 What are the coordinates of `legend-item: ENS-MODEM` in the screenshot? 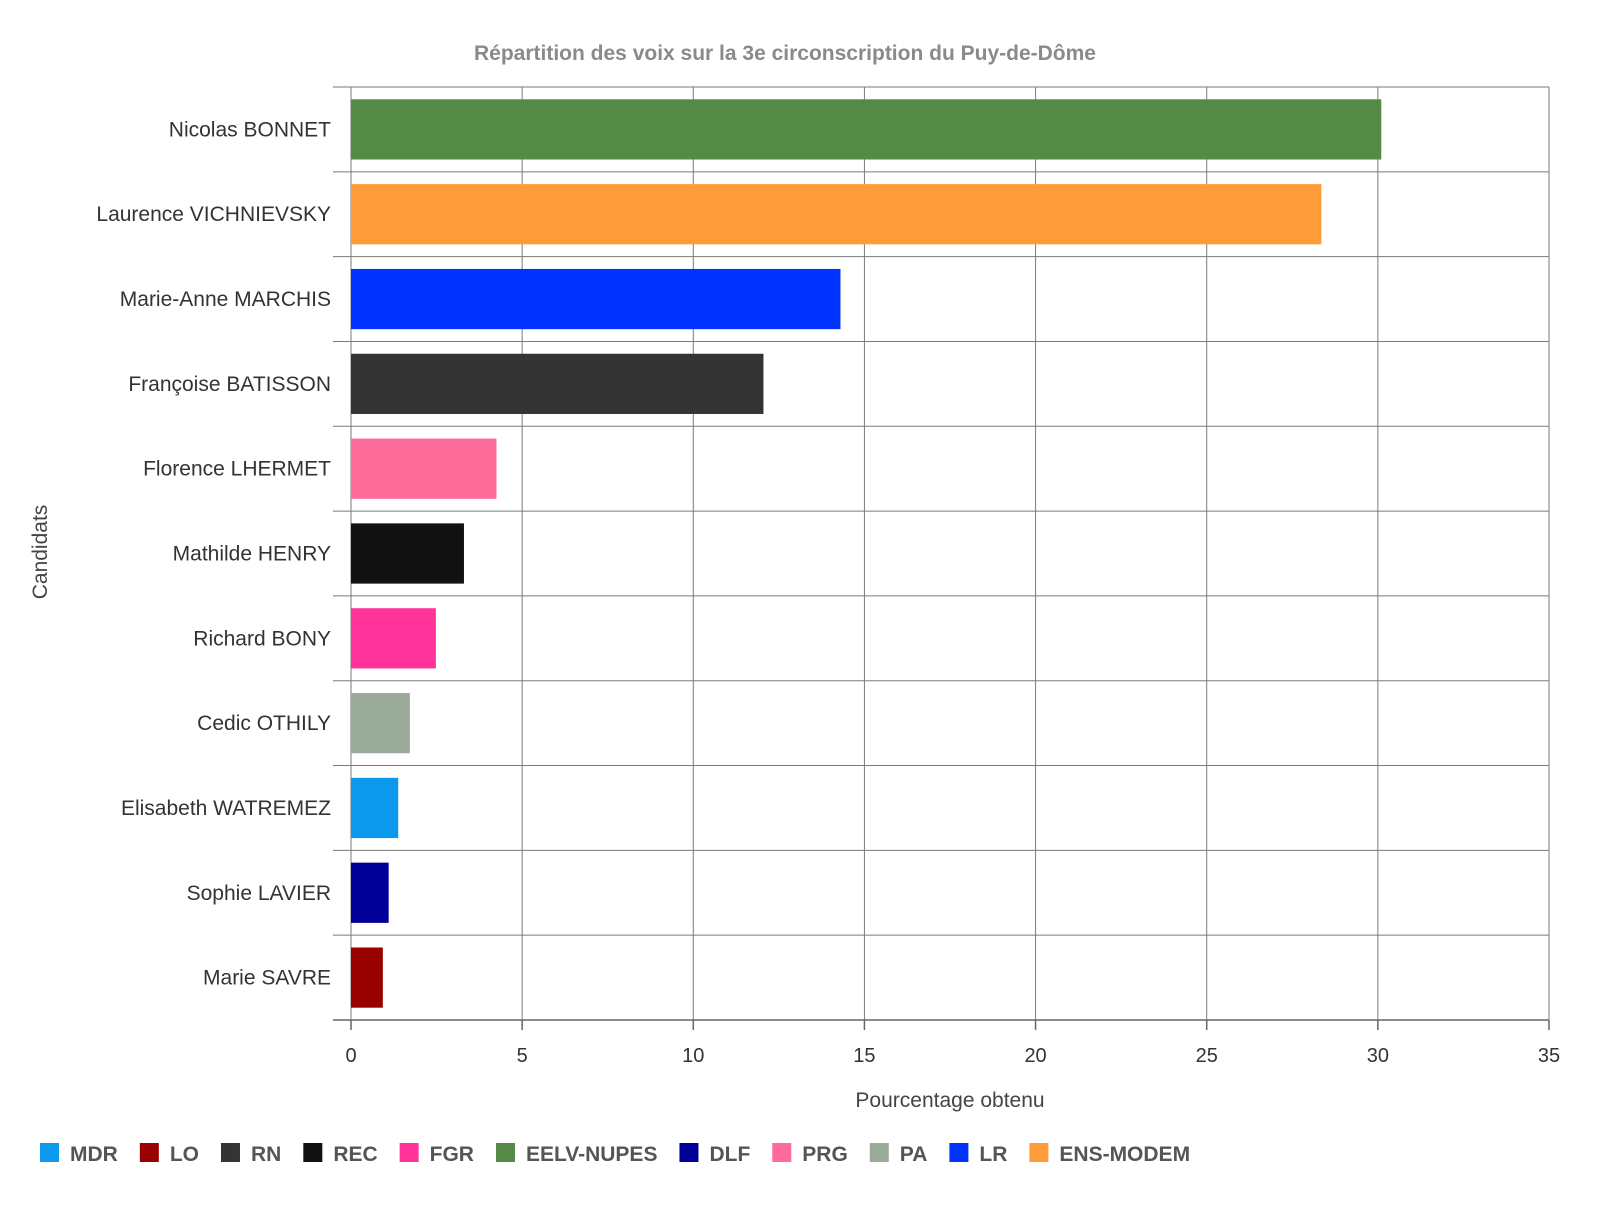 It's located at (1109, 1154).